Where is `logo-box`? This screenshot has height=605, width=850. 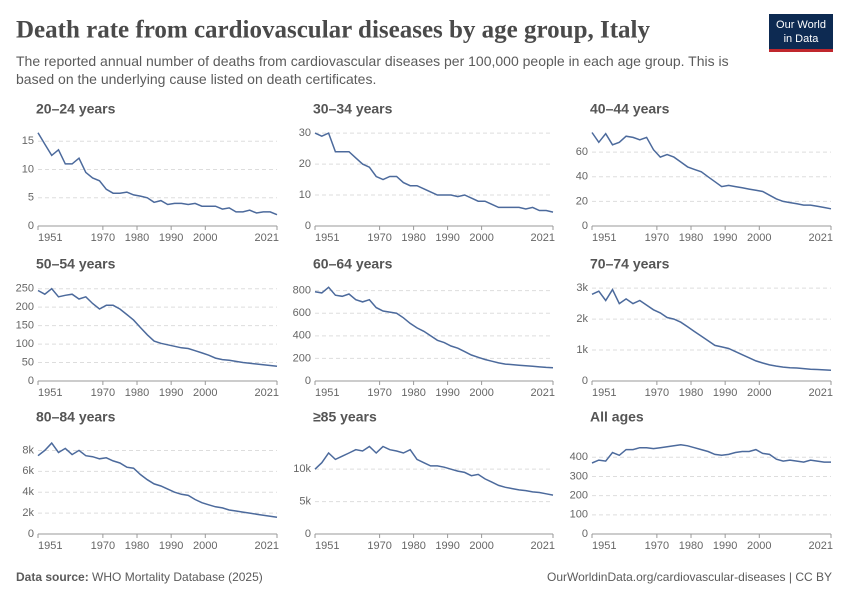 logo-box is located at coordinates (801, 32).